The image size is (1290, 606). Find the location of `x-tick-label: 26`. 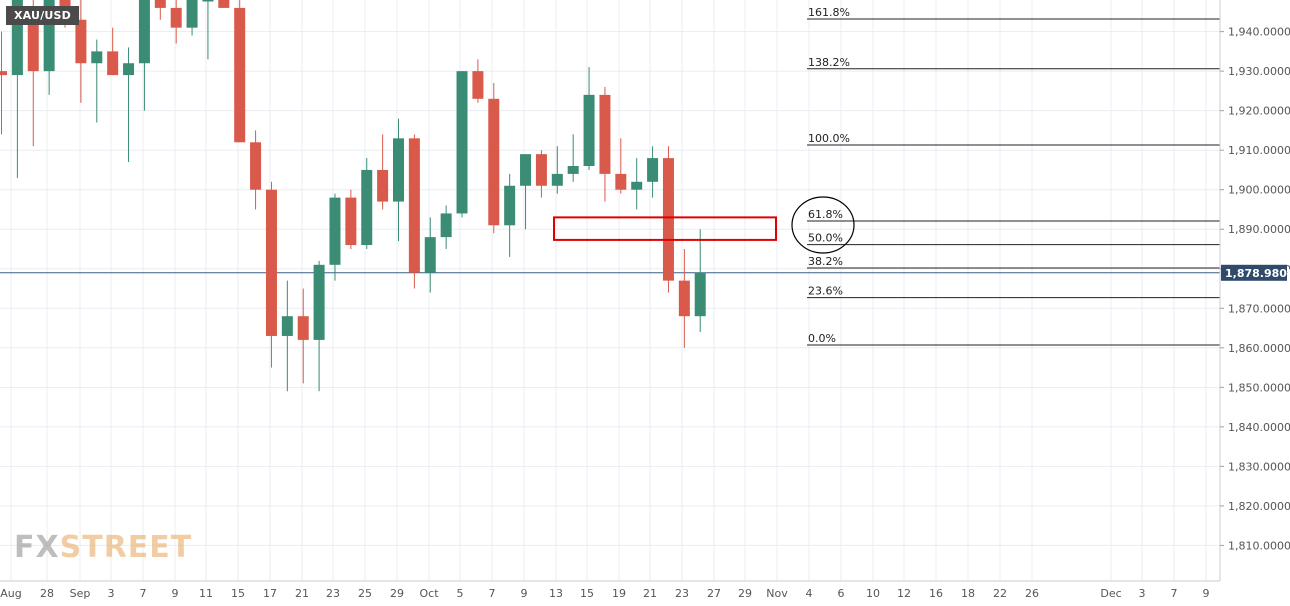

x-tick-label: 26 is located at coordinates (1032, 593).